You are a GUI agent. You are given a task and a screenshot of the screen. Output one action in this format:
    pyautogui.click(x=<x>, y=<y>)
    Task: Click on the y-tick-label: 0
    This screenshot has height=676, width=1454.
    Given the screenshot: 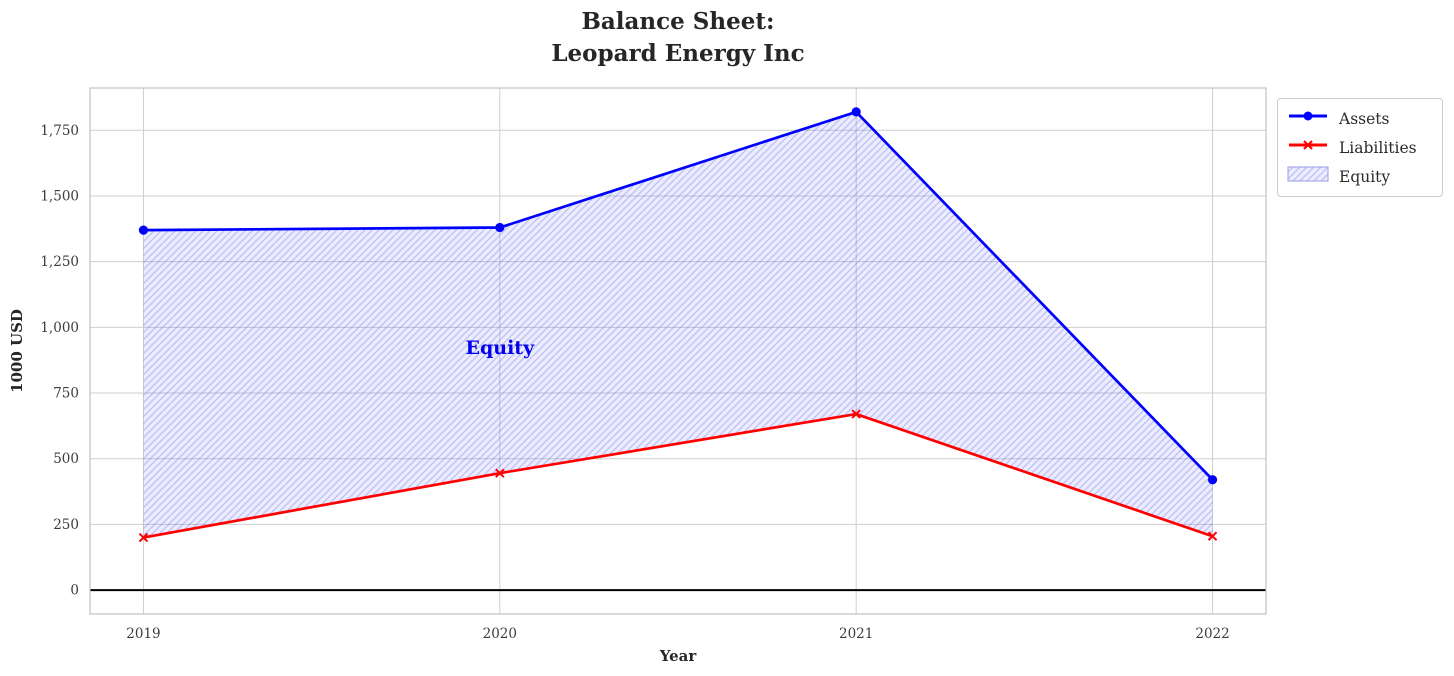 What is the action you would take?
    pyautogui.click(x=74, y=591)
    